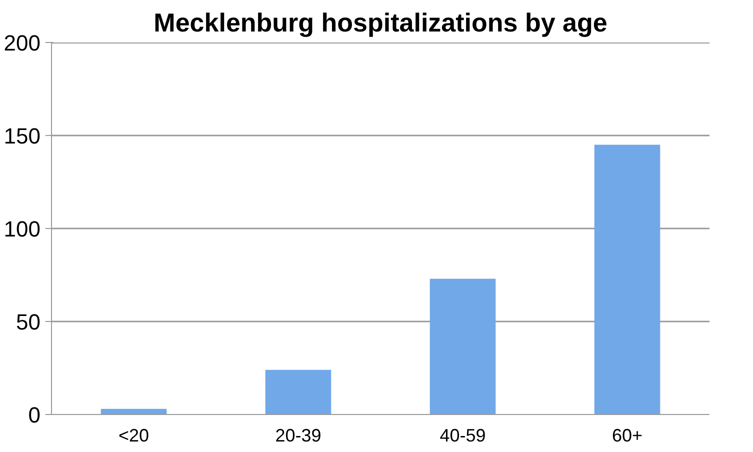  What do you see at coordinates (22, 136) in the screenshot?
I see `y-tick-label: 150` at bounding box center [22, 136].